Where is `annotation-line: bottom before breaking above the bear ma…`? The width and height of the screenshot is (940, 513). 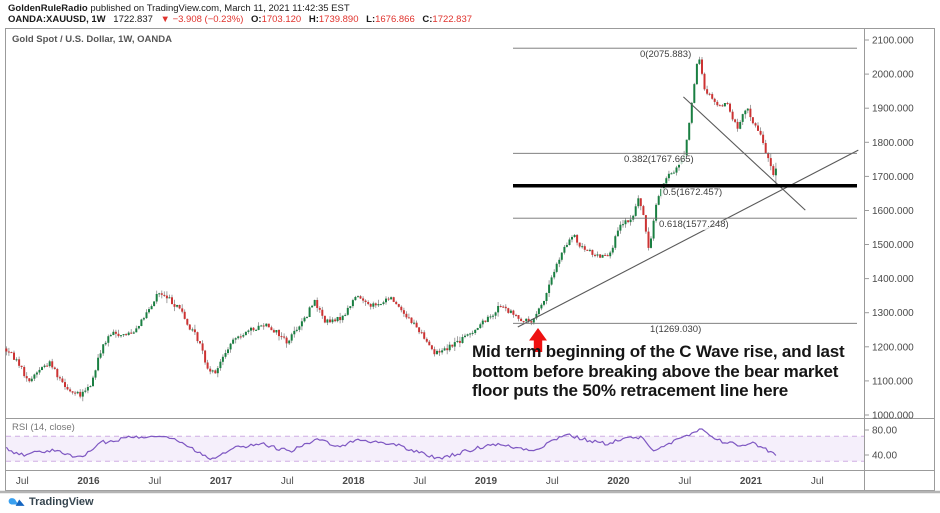
annotation-line: bottom before breaking above the bear ma… is located at coordinates (655, 371).